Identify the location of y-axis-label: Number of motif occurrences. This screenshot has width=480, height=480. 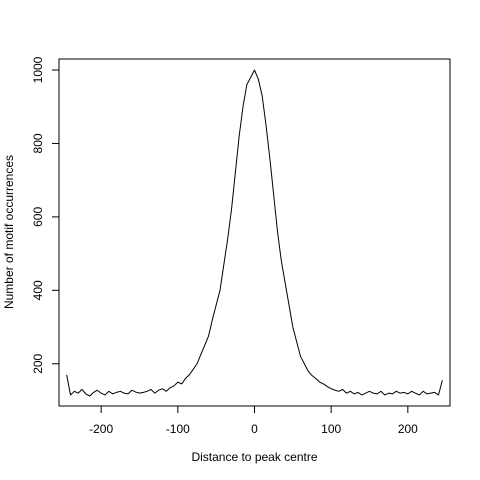
(9, 232).